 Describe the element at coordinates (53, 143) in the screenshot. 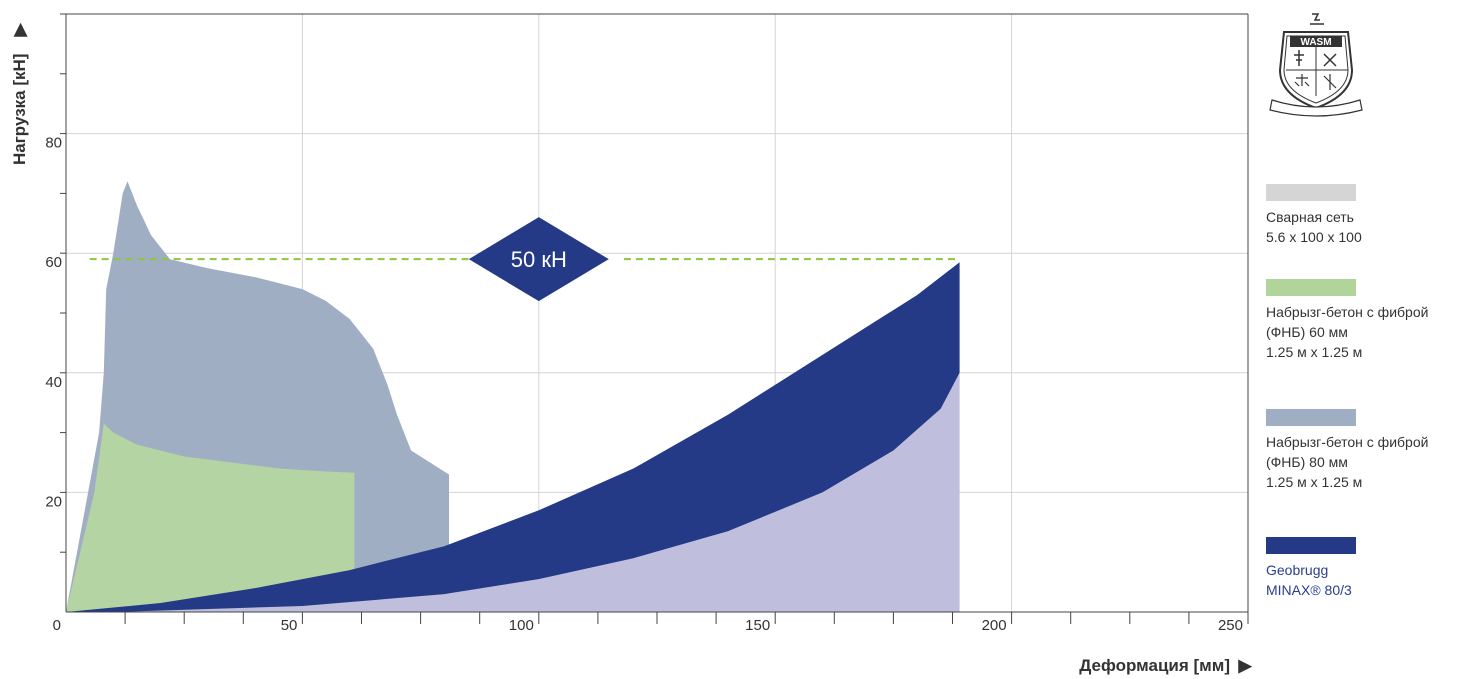

I see `y-tick-label: 80` at that location.